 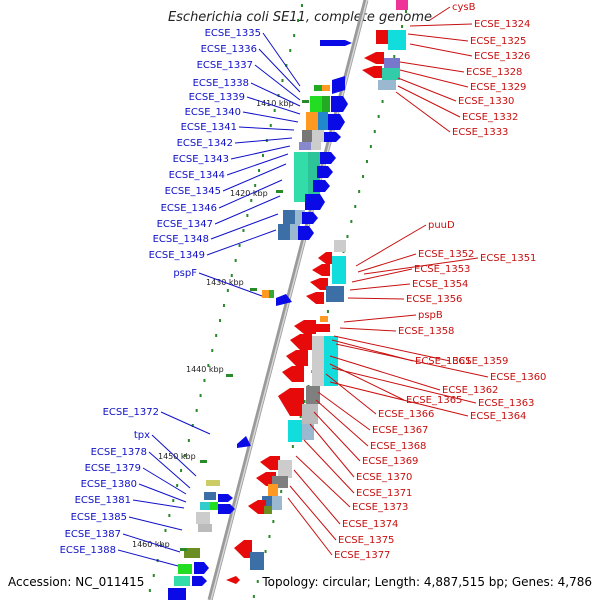 I want to click on right-gene-label: ECSE_1353, so click(x=442, y=269).